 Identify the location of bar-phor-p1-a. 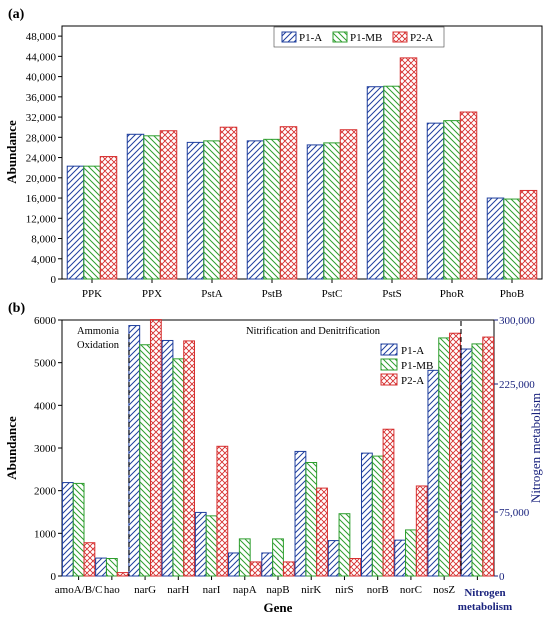
(435, 201).